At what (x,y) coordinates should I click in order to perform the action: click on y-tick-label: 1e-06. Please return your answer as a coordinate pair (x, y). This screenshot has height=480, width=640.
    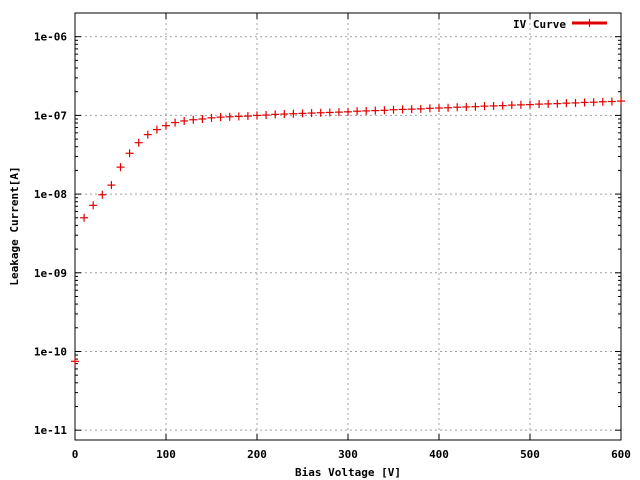
    Looking at the image, I should click on (50, 37).